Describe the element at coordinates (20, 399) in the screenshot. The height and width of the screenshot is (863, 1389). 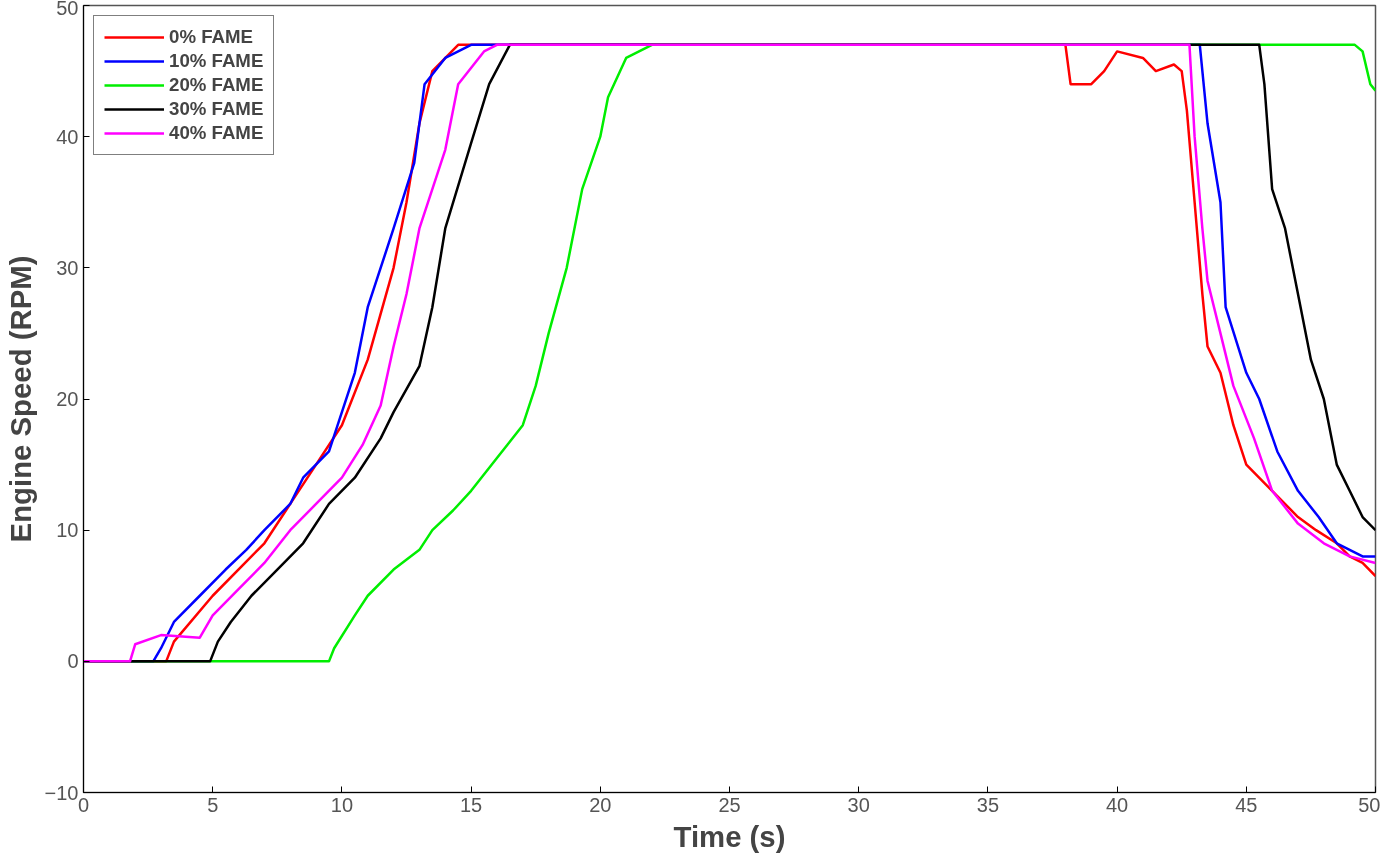
I see `y-axis-title: Engine Speed (RPM)` at that location.